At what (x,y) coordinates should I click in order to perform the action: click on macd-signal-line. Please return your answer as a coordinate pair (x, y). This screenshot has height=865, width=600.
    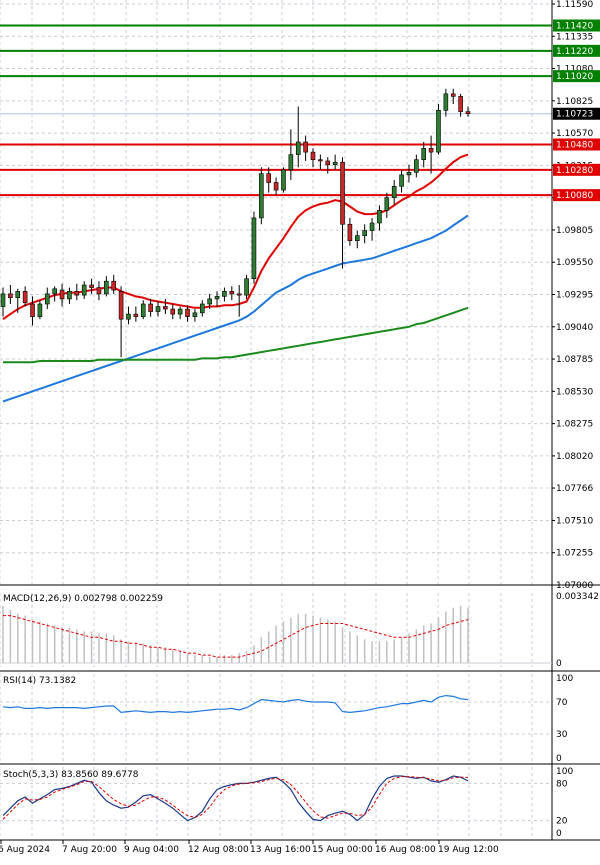
    Looking at the image, I should click on (236, 636).